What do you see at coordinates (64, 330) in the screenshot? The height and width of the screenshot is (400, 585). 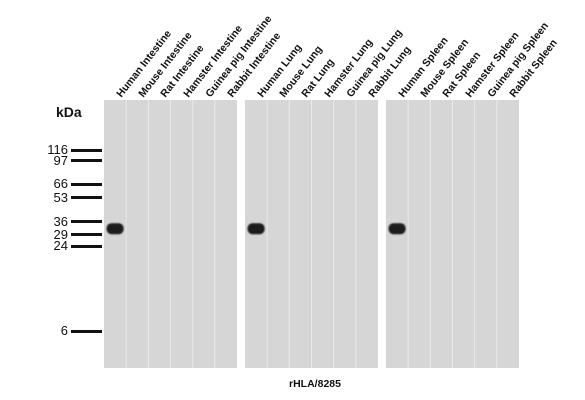 I see `marker-label: 6` at bounding box center [64, 330].